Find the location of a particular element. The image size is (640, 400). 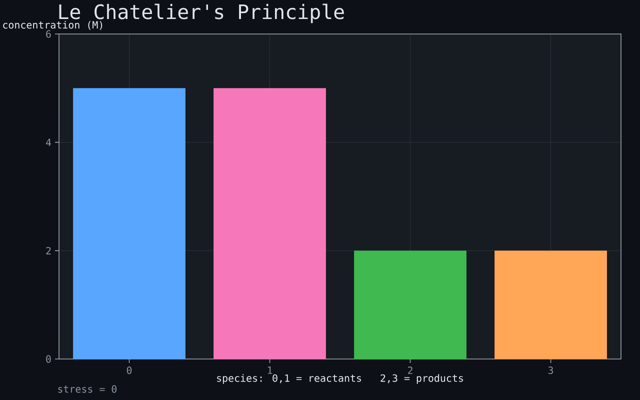

x-axis-title: species: 0,1 = reactants 2,3 = products is located at coordinates (340, 379).